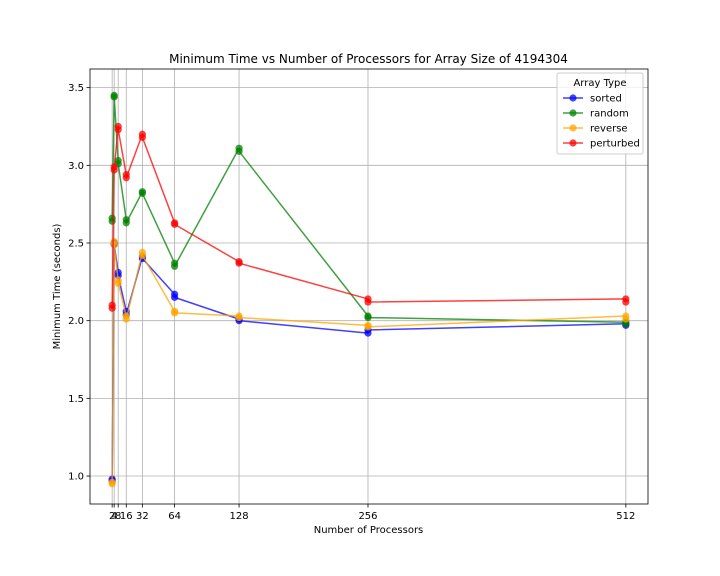 This screenshot has width=720, height=576. What do you see at coordinates (599, 83) in the screenshot?
I see `legend-title: Array Type` at bounding box center [599, 83].